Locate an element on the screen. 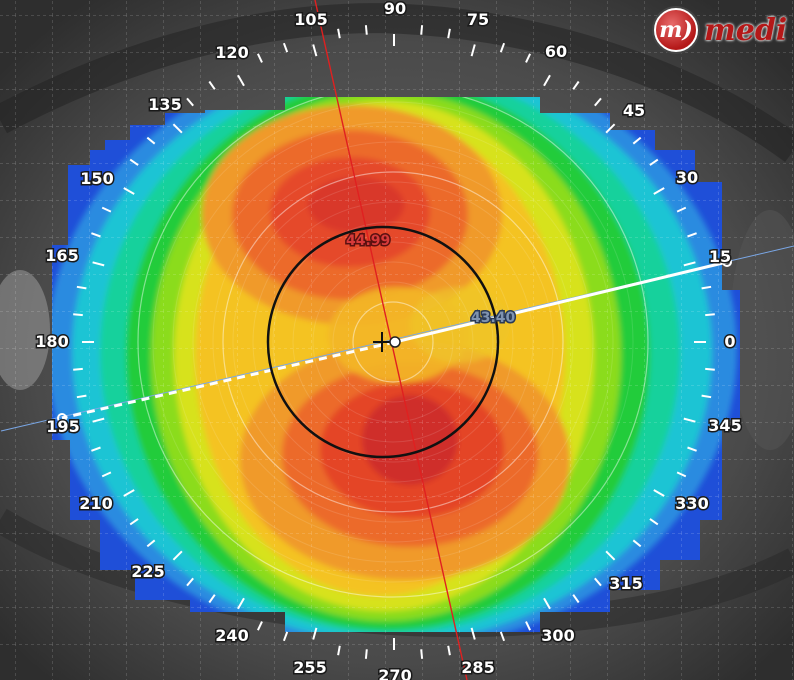 The width and height of the screenshot is (794, 680). degree-label-120: 120 is located at coordinates (231, 52).